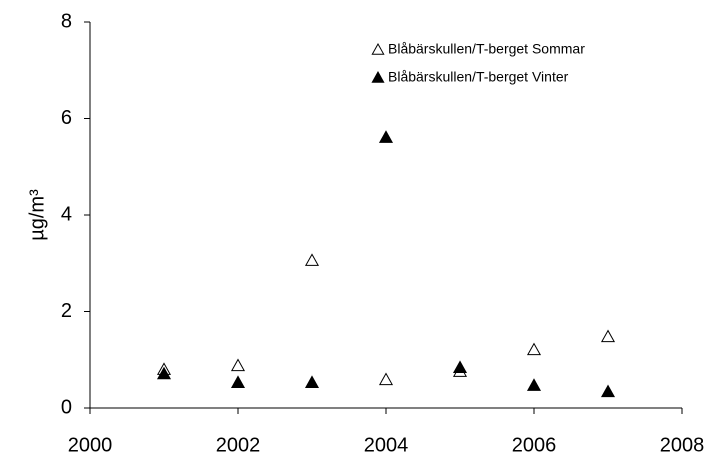 The width and height of the screenshot is (712, 467). I want to click on y-tick-label: 2, so click(66, 311).